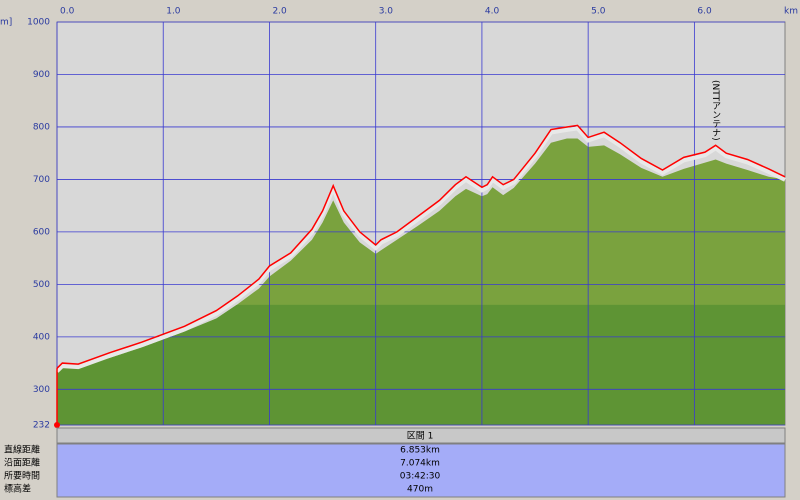  I want to click on x-tick-label: 6.0, so click(704, 12).